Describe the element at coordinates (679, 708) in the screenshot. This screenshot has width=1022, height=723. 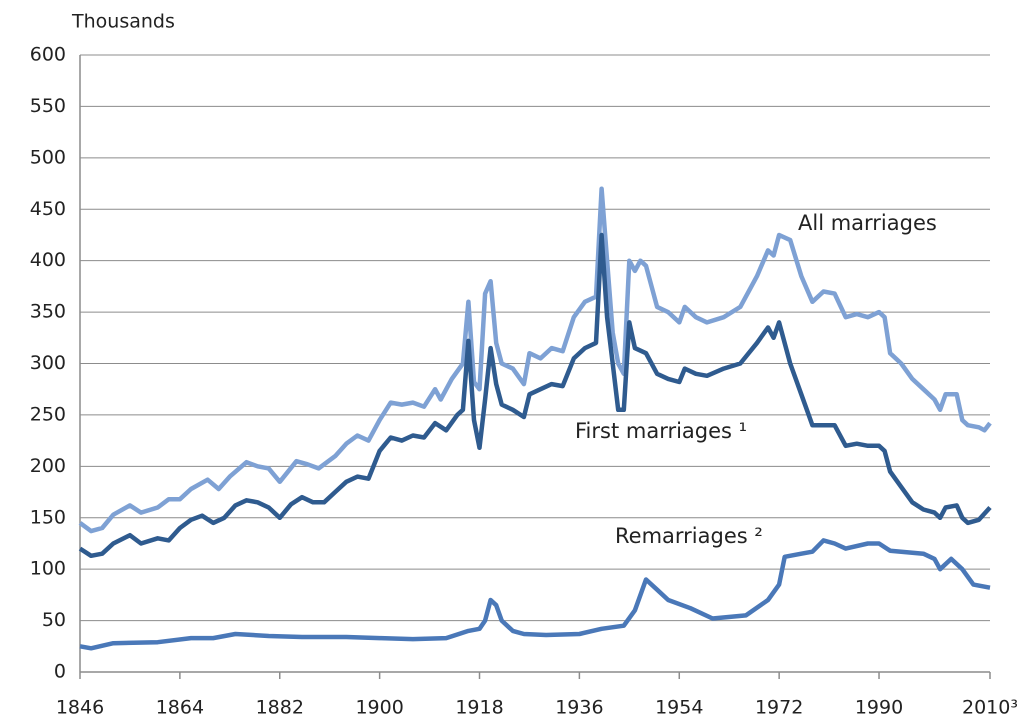
I see `x-tick-label: 1954` at that location.